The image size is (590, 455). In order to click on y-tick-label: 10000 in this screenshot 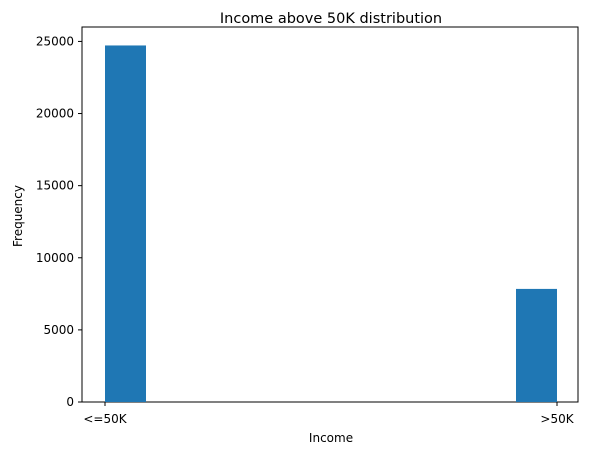, I will do `click(55, 258)`.